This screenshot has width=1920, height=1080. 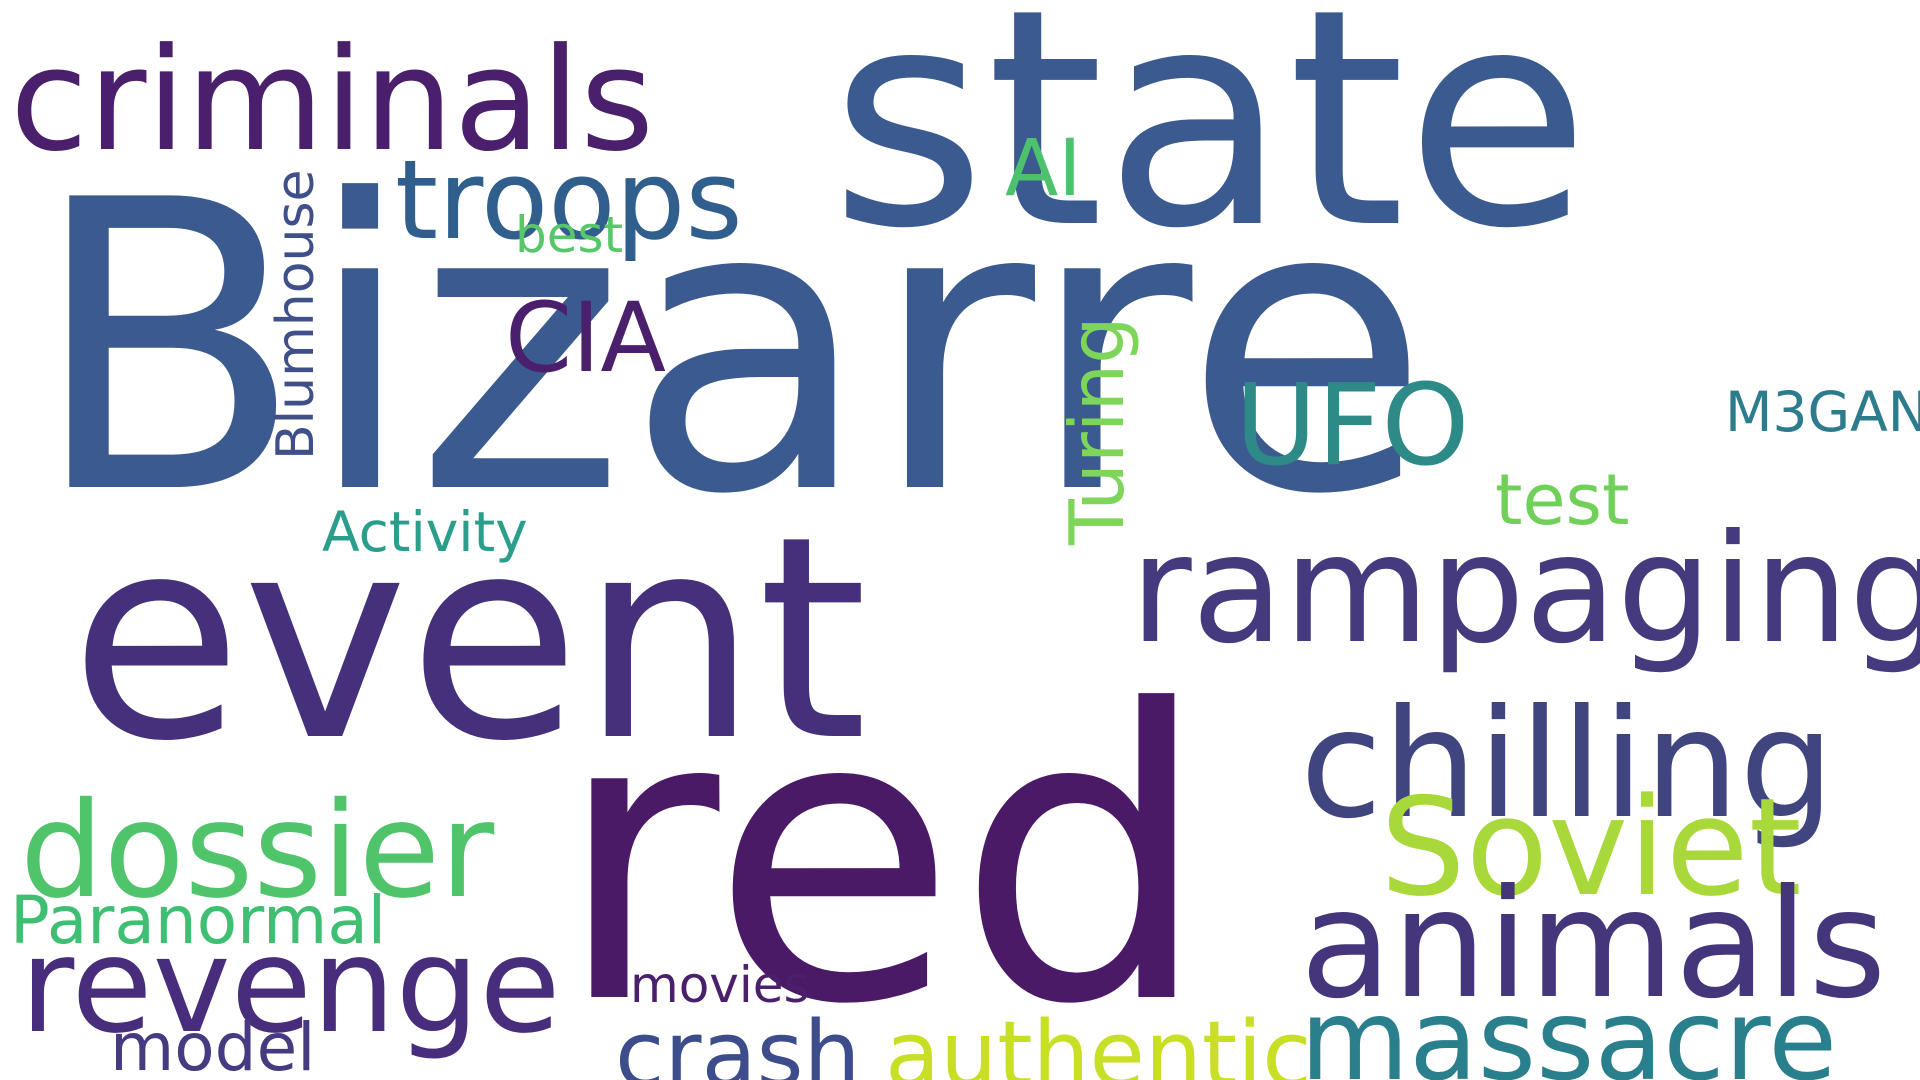 I want to click on word-red: red, so click(x=883, y=853).